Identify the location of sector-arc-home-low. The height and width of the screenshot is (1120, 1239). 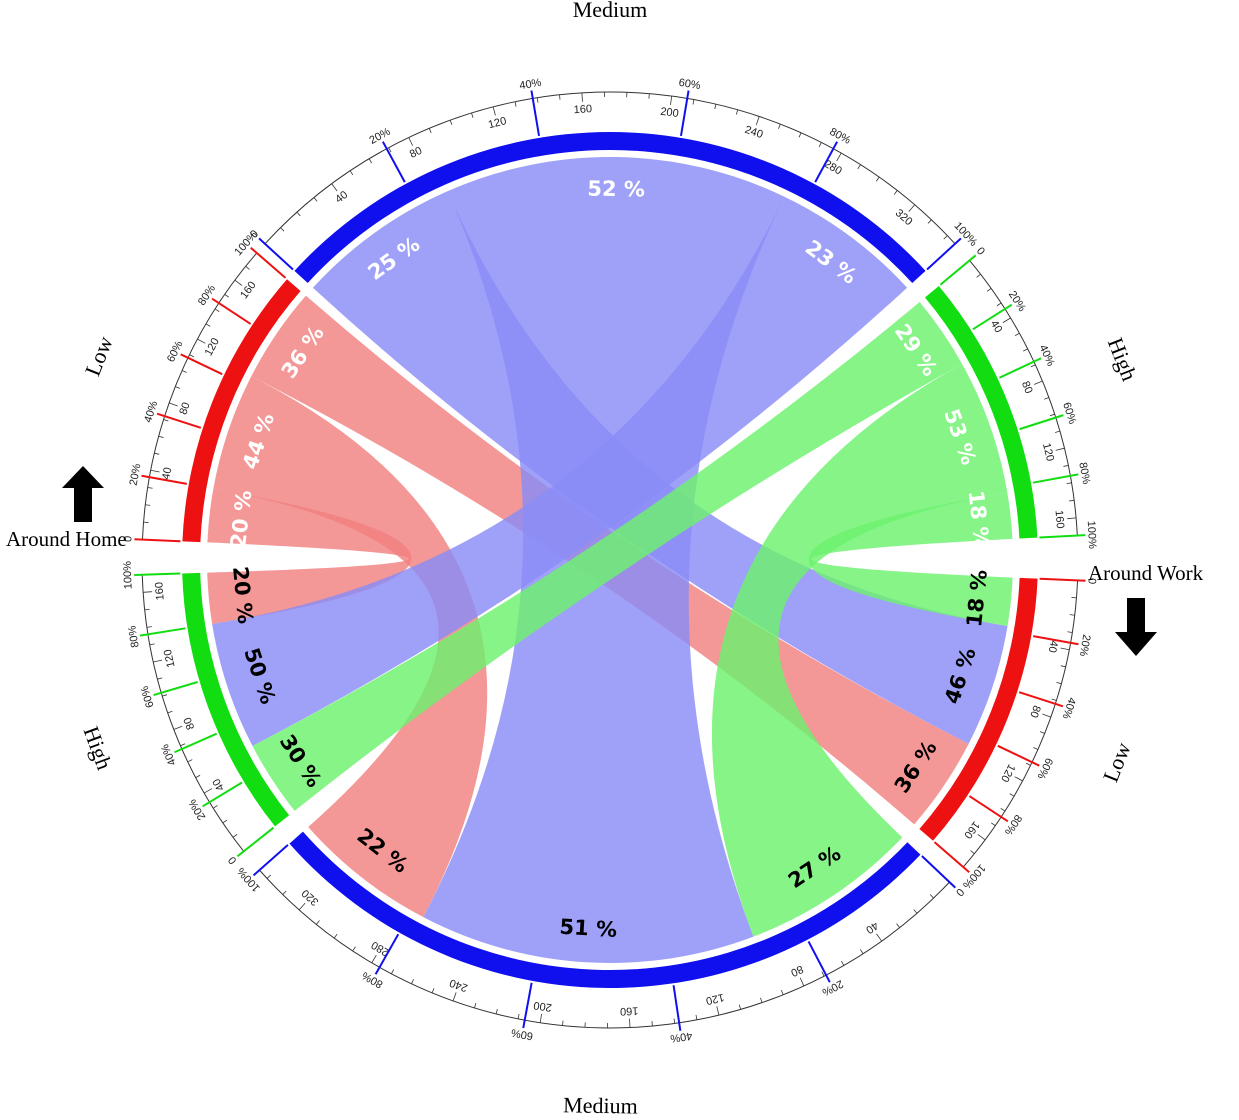
(241, 411).